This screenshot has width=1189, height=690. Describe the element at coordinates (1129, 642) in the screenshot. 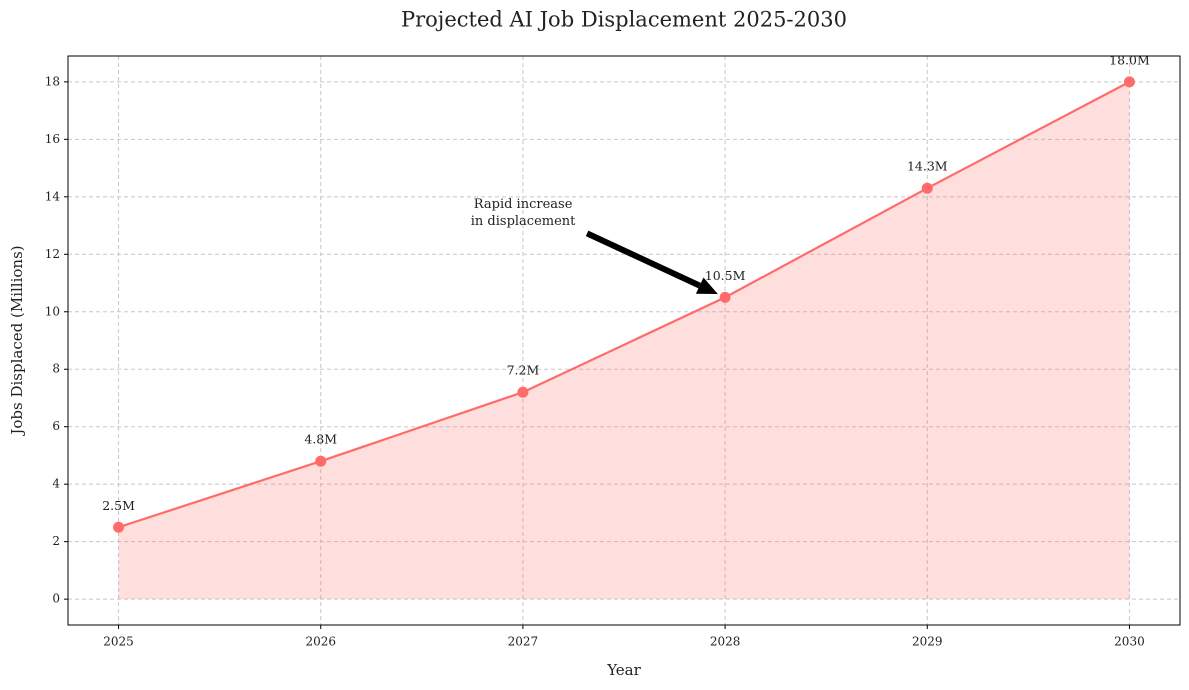

I see `x-tick-label: 2030` at that location.